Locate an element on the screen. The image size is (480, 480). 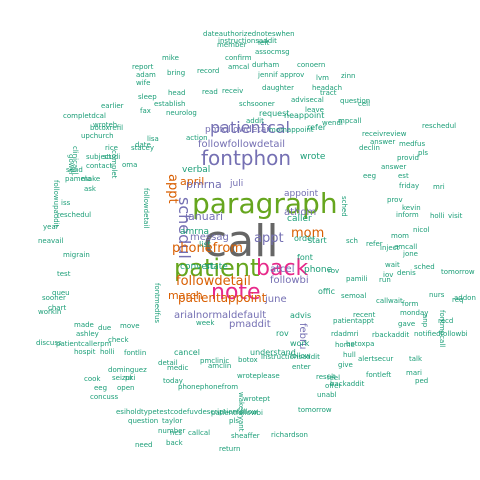
cloud-word: recd is located at coordinates (446, 321).